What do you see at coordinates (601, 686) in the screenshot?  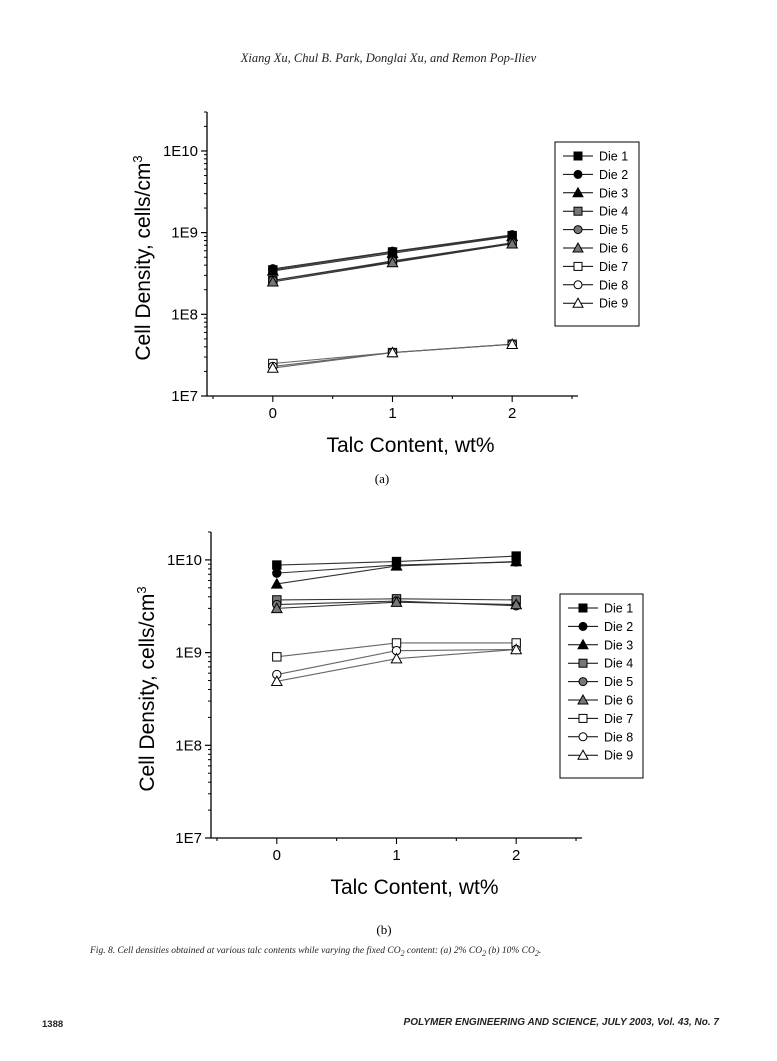 I see `chart-b-legend-box` at bounding box center [601, 686].